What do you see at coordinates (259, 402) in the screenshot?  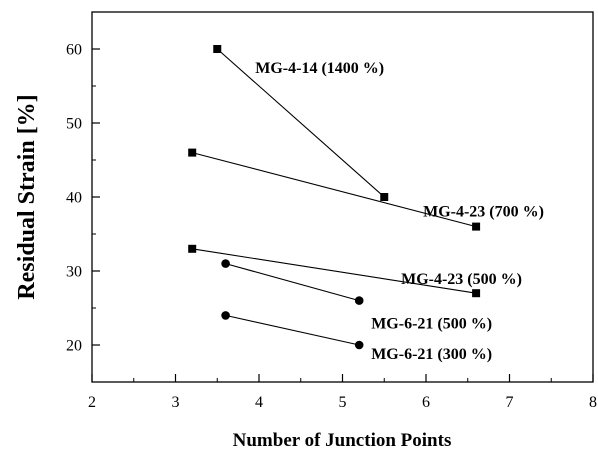 I see `x-tick-label: 4` at bounding box center [259, 402].